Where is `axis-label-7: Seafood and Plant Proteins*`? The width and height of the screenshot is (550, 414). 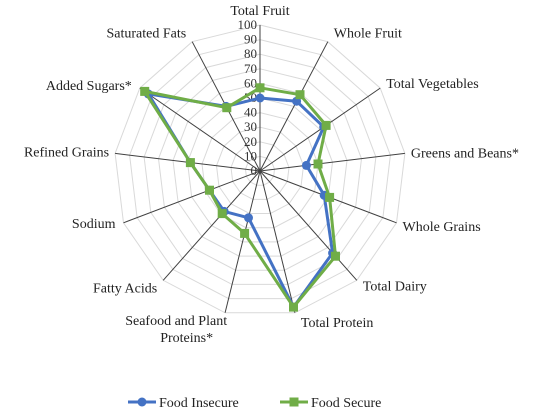 axis-label-7: Seafood and Plant Proteins* is located at coordinates (176, 330).